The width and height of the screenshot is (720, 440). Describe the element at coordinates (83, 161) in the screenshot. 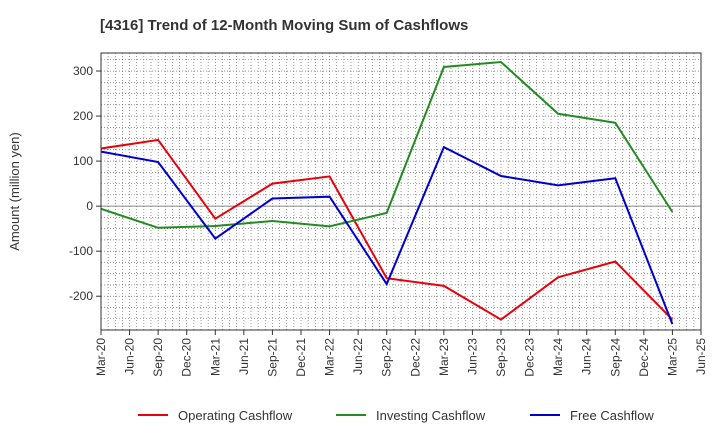

I see `y-tick-label: 100` at that location.